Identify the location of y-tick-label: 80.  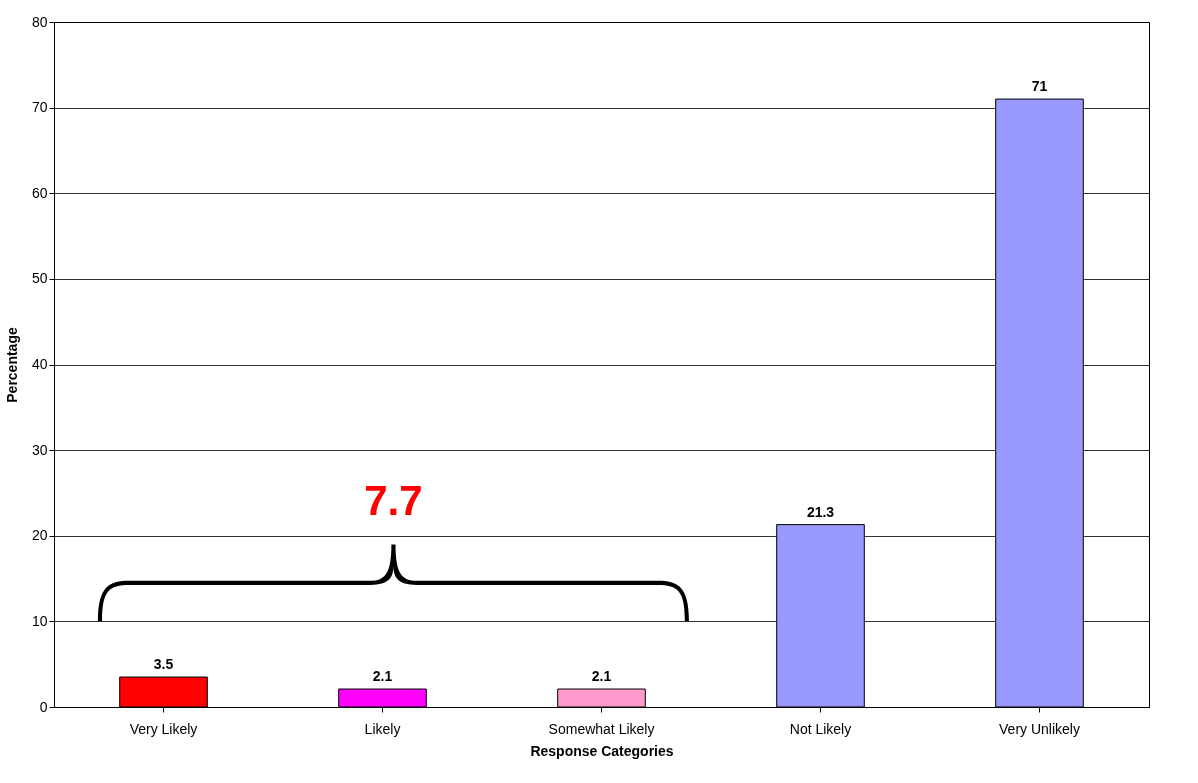
(39, 21).